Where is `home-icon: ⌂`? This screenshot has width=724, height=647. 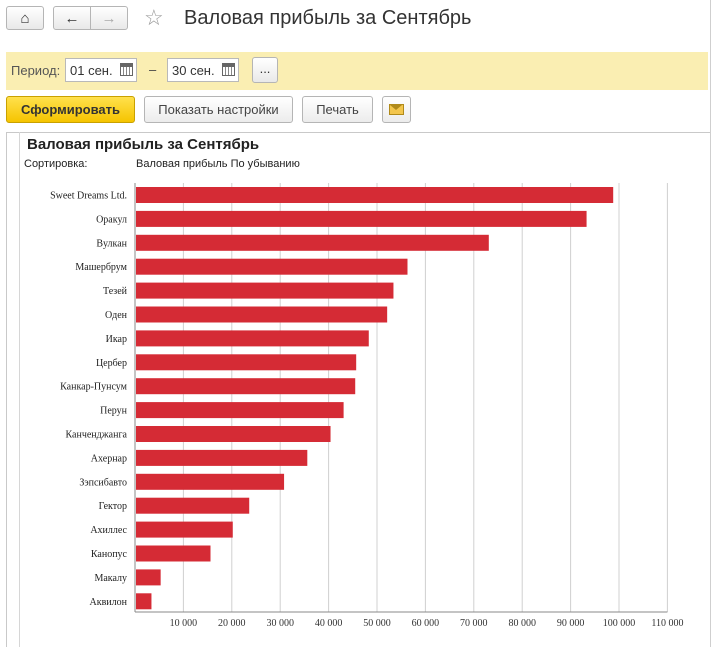 home-icon: ⌂ is located at coordinates (25, 18).